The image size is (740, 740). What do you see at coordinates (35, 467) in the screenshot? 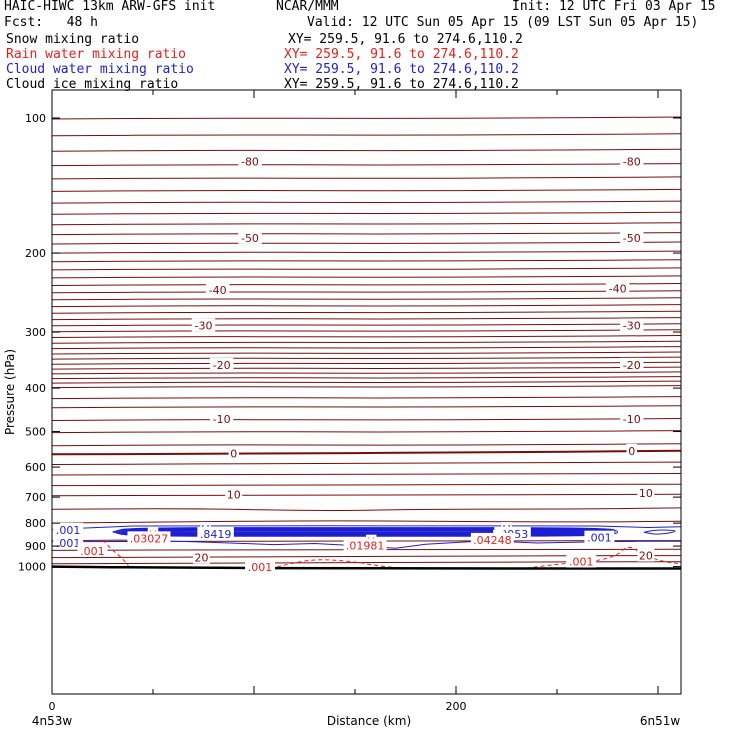
I see `y-tick-label: 600` at bounding box center [35, 467].